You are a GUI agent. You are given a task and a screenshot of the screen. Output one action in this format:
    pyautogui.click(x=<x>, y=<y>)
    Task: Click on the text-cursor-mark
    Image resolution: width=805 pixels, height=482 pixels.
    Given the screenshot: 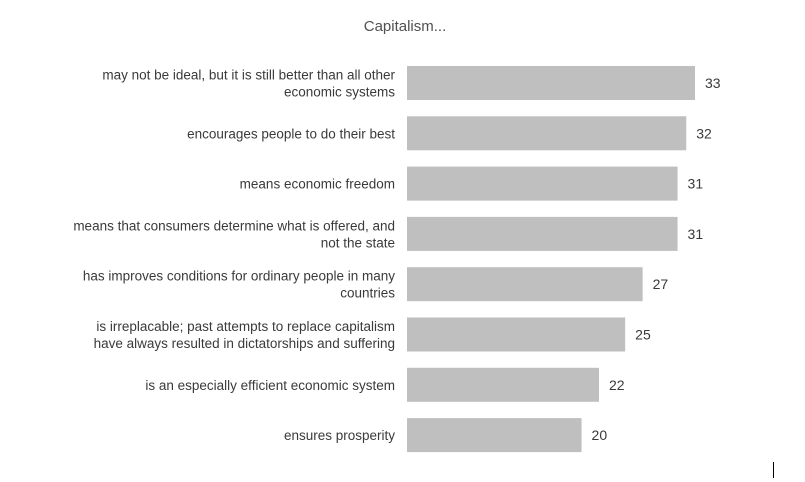 What is the action you would take?
    pyautogui.click(x=773, y=470)
    